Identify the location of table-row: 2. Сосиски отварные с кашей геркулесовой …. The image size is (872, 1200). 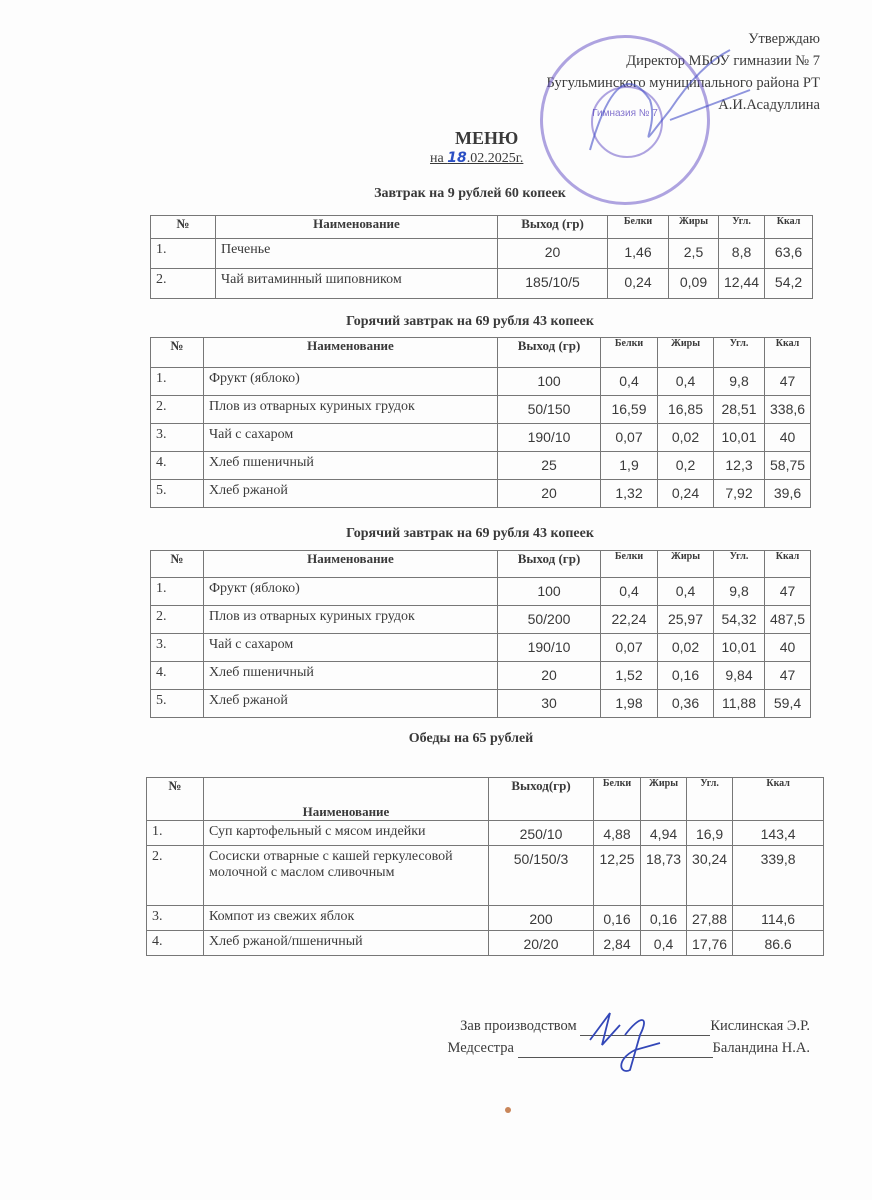
(485, 875).